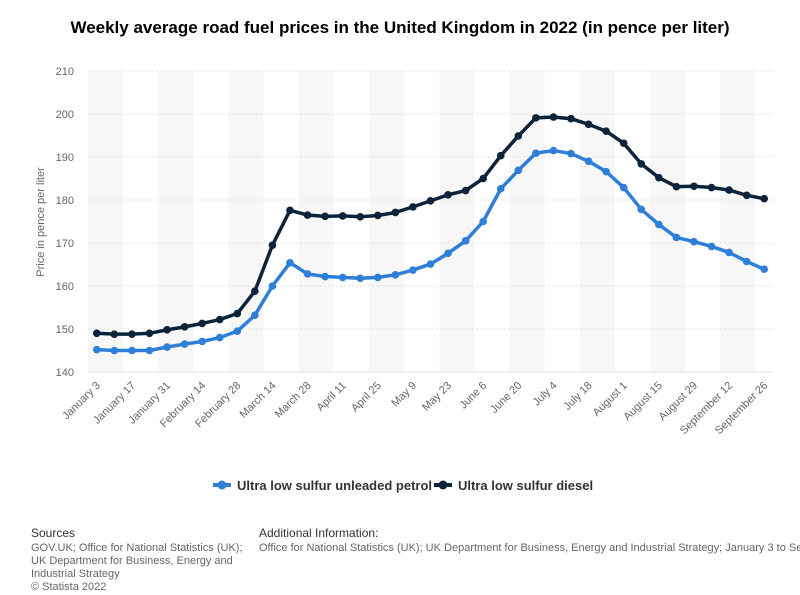  Describe the element at coordinates (319, 533) in the screenshot. I see `additional-info-header: Additional Information:` at that location.